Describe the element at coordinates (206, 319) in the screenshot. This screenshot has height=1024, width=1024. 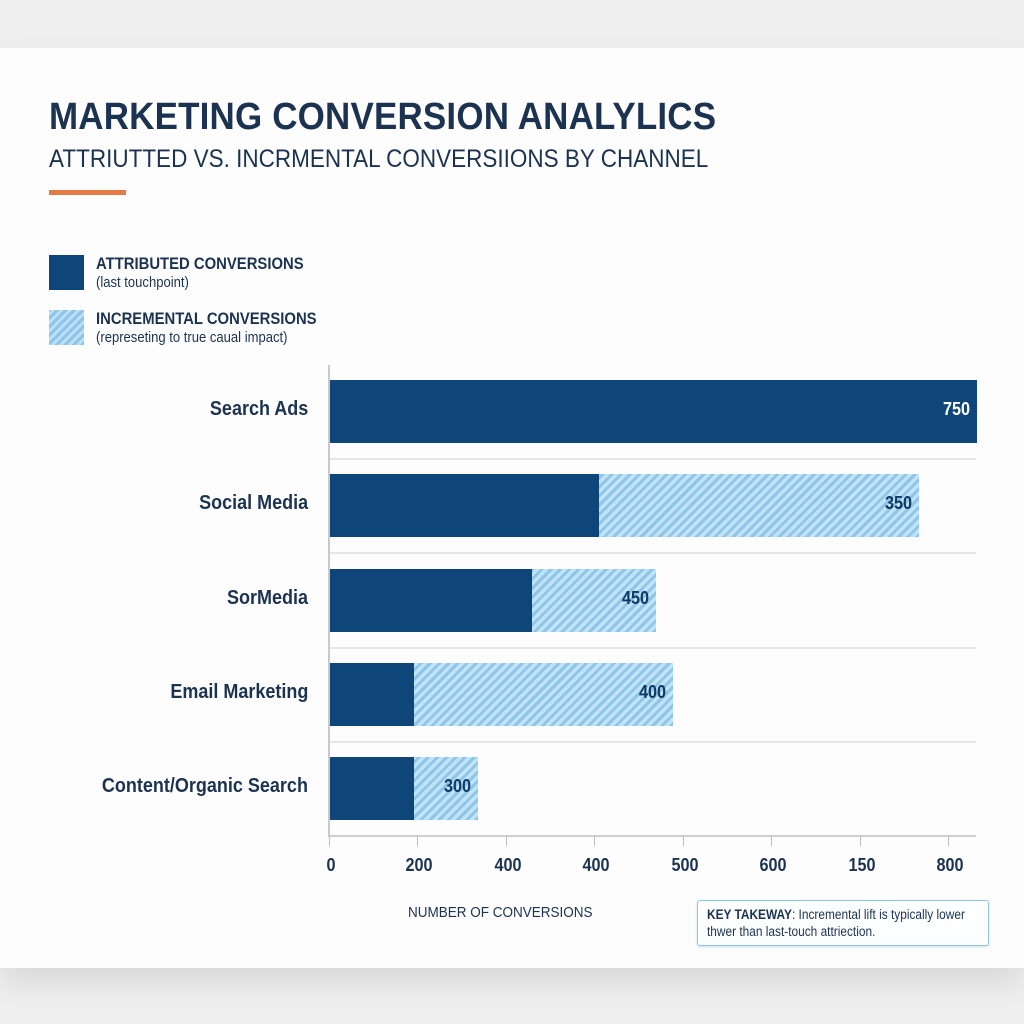
I see `legend-title: INCREMENTAL CONVERSIONS` at that location.